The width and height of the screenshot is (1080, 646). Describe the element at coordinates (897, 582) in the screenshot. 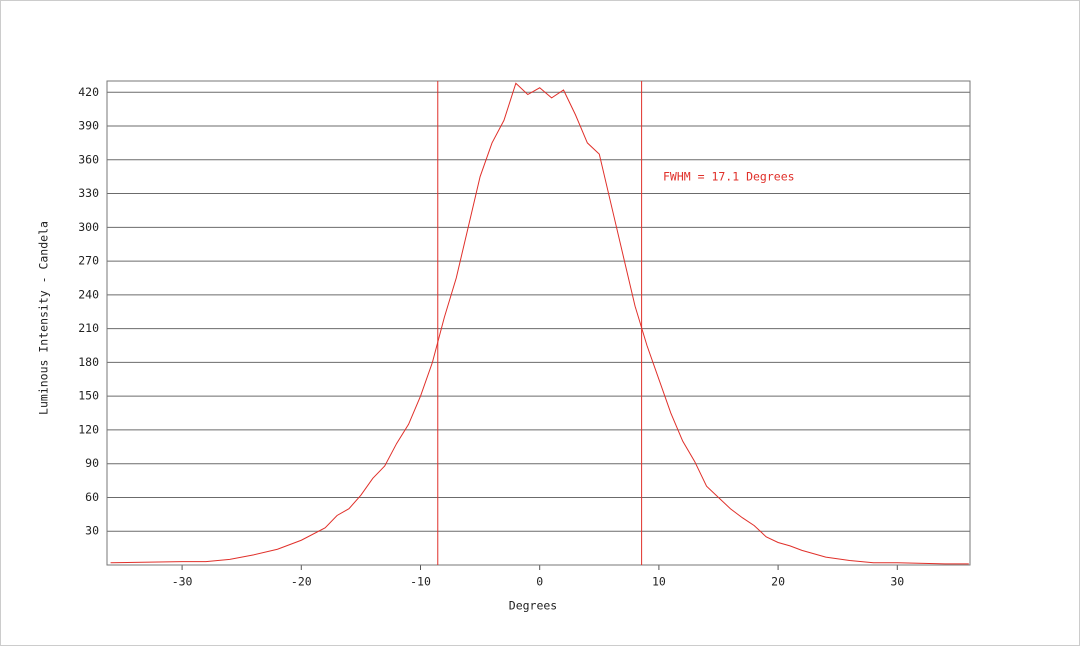

I see `x-tick-label: 30` at that location.